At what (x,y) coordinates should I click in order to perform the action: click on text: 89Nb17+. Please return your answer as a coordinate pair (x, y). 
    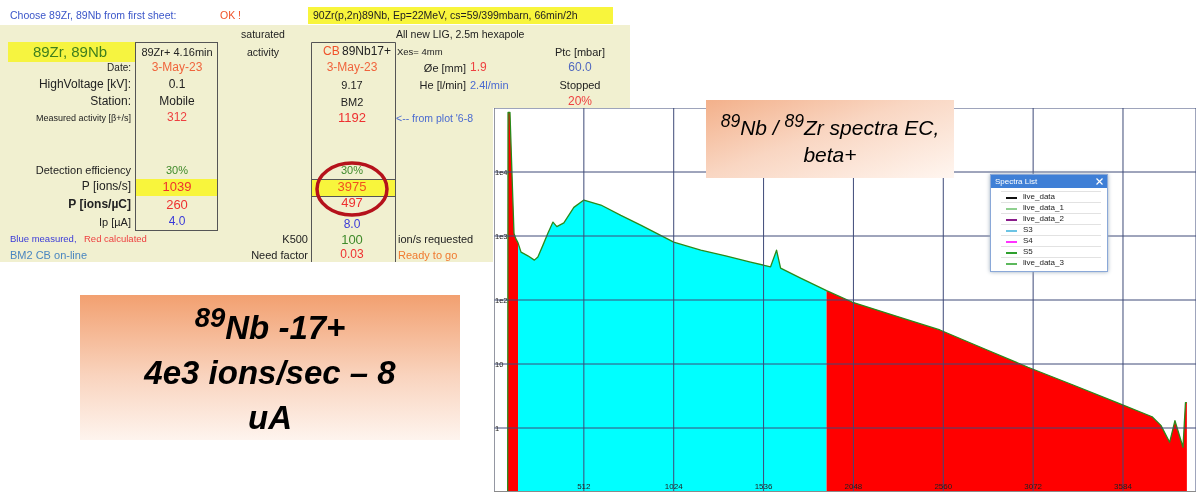
    Looking at the image, I should click on (367, 51).